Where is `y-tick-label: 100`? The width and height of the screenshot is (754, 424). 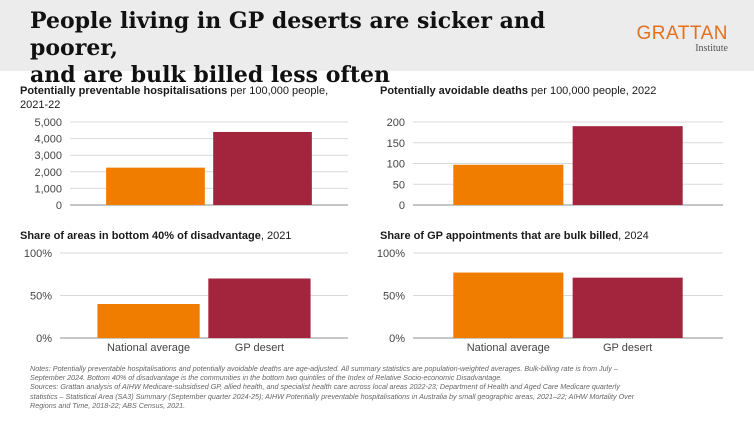
y-tick-label: 100 is located at coordinates (396, 165).